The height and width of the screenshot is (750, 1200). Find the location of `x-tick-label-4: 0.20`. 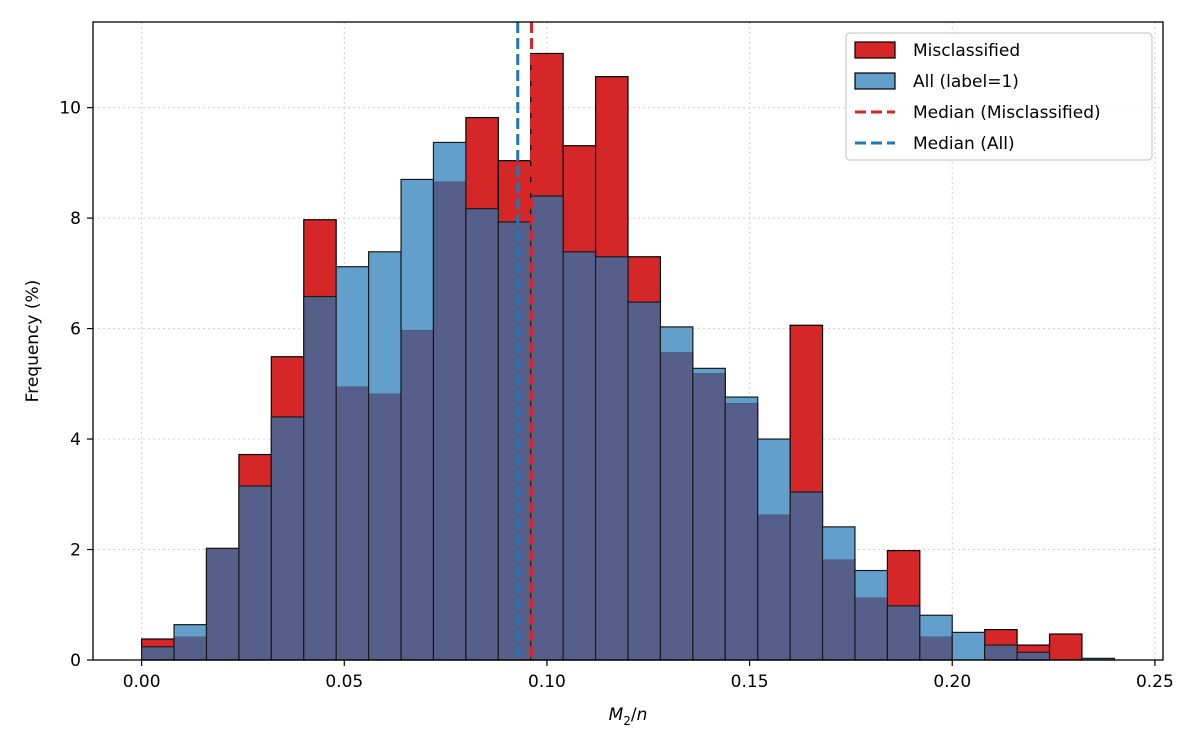

x-tick-label-4: 0.20 is located at coordinates (952, 682).